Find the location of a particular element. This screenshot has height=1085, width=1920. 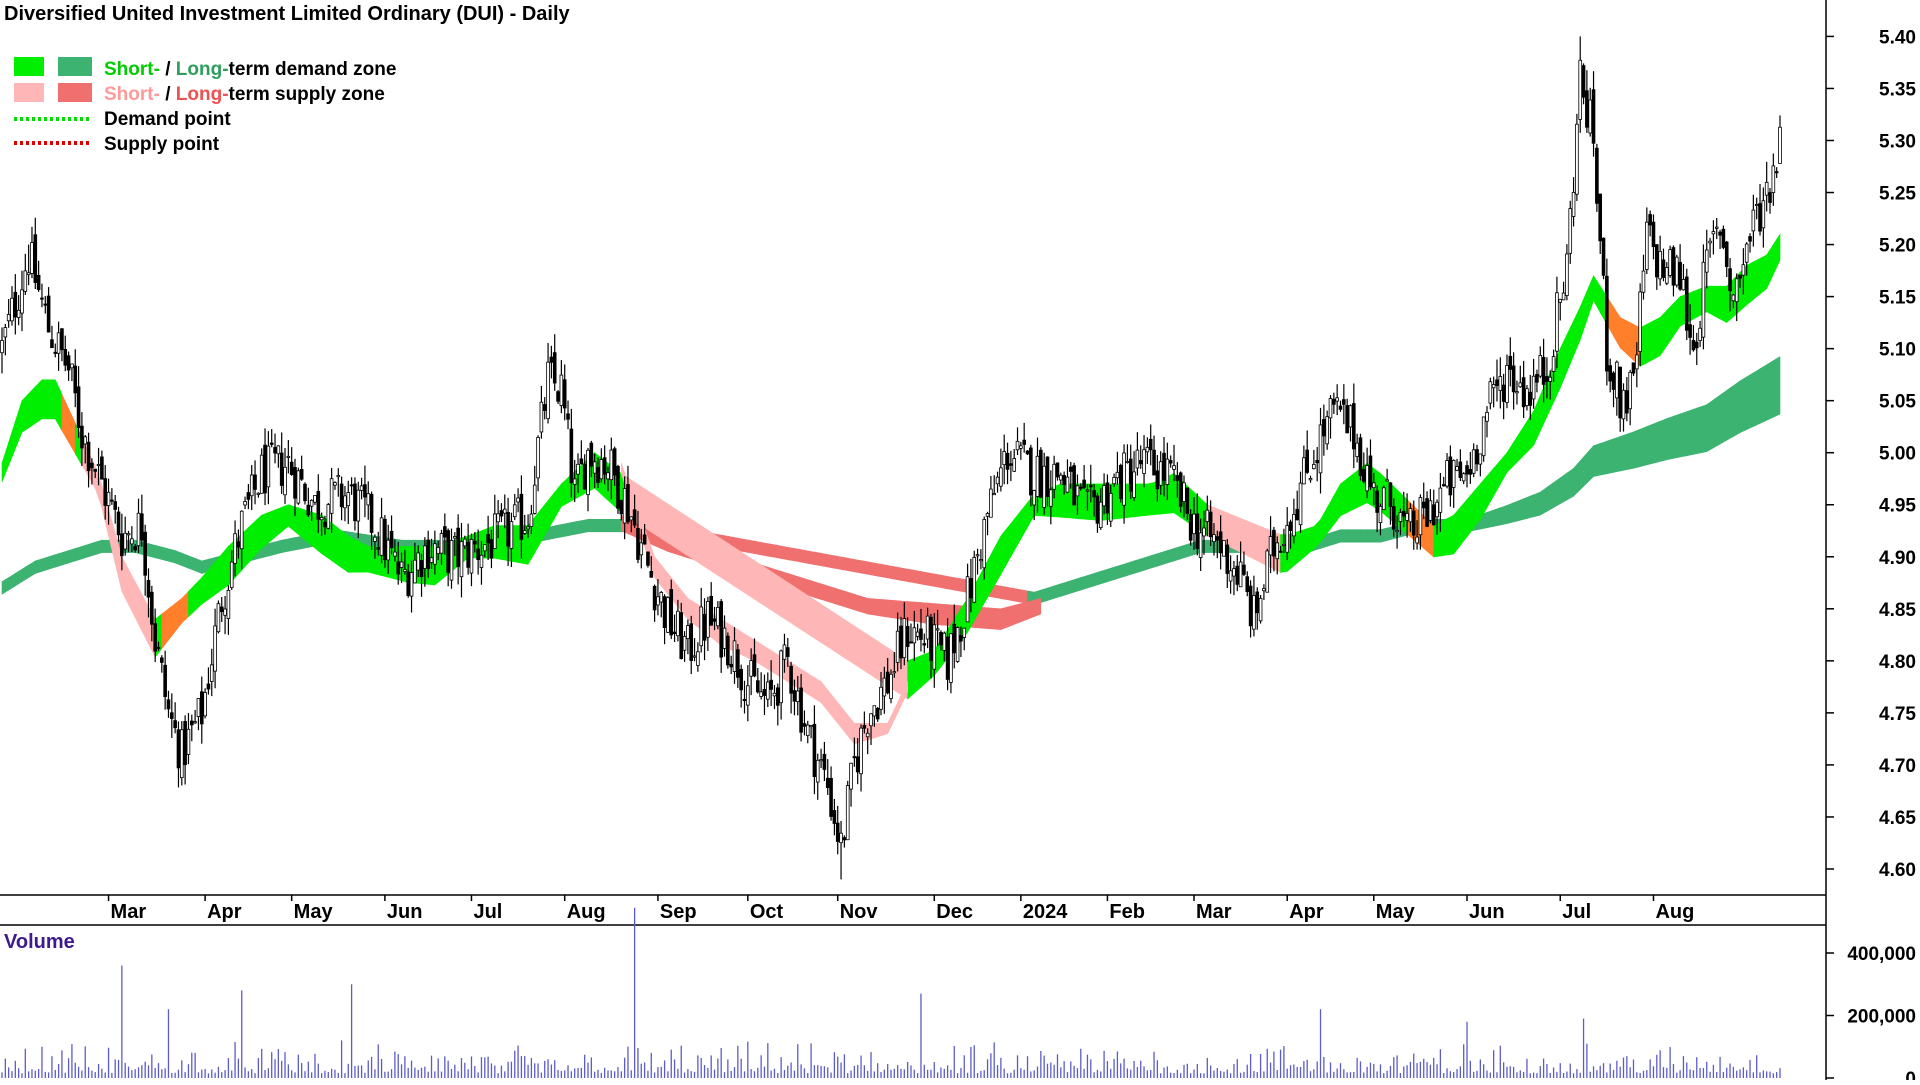

price-tick-label: 5.20 is located at coordinates (1897, 246).